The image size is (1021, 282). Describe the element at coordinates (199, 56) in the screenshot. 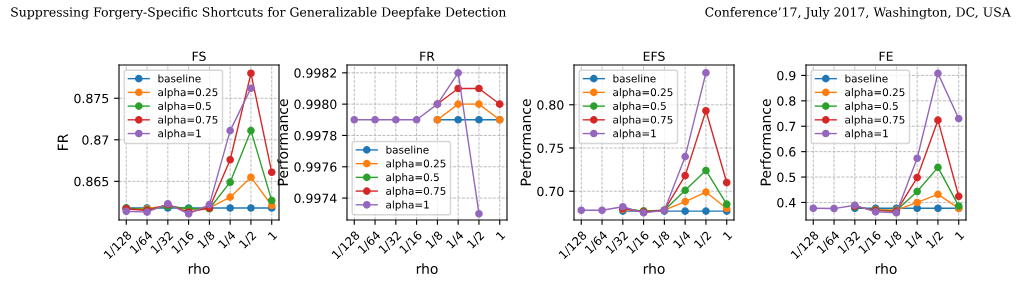

I see `chart-title: FS` at that location.